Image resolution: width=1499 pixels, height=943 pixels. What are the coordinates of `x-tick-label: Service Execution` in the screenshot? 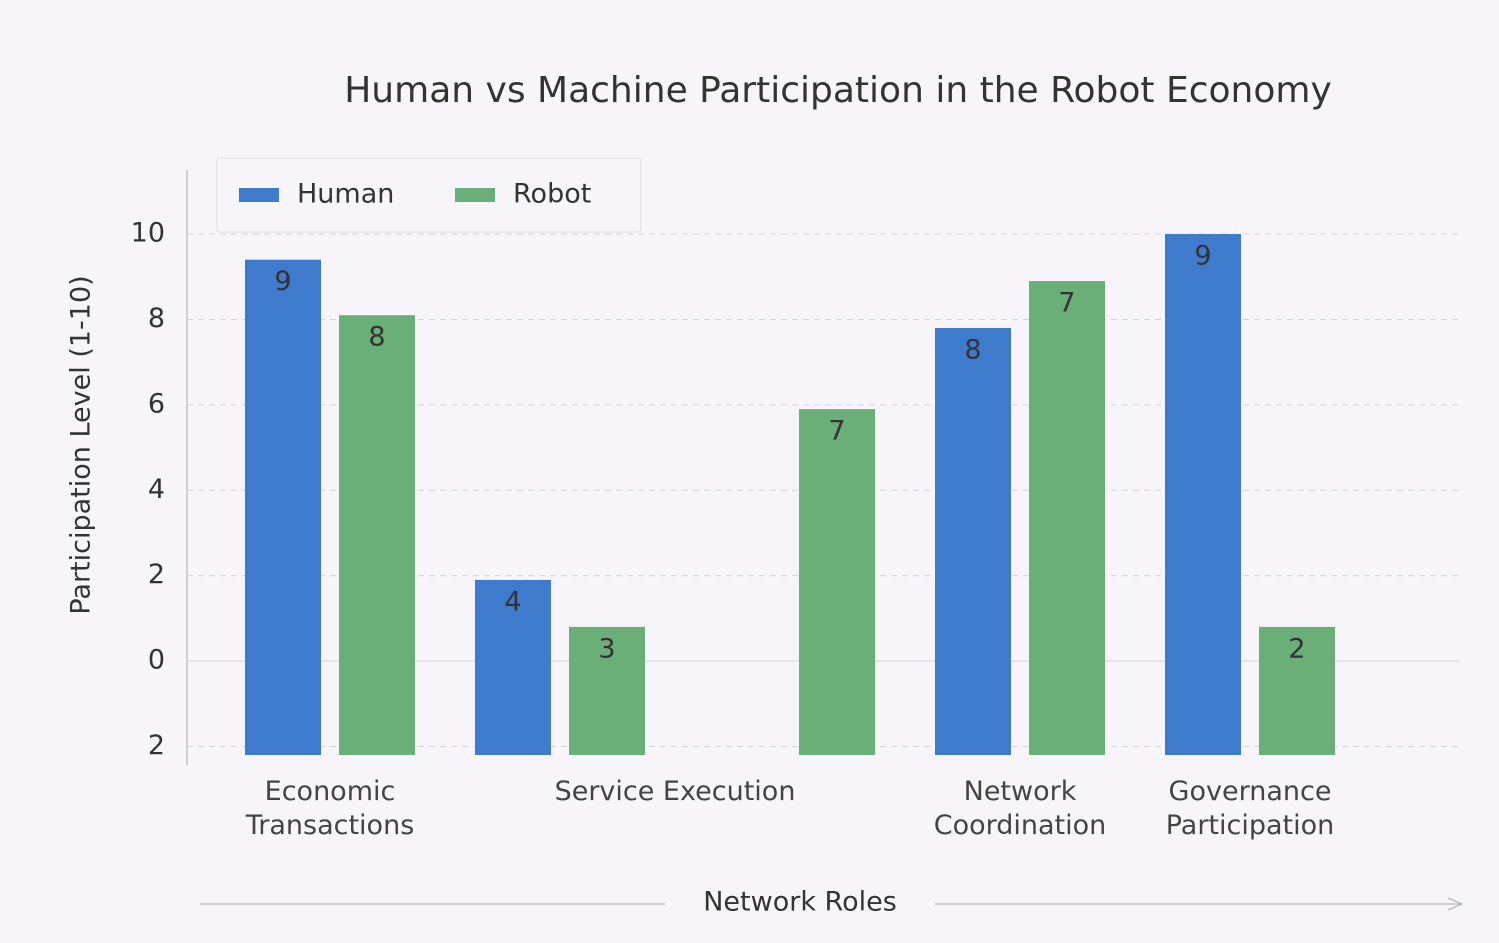 It's located at (675, 791).